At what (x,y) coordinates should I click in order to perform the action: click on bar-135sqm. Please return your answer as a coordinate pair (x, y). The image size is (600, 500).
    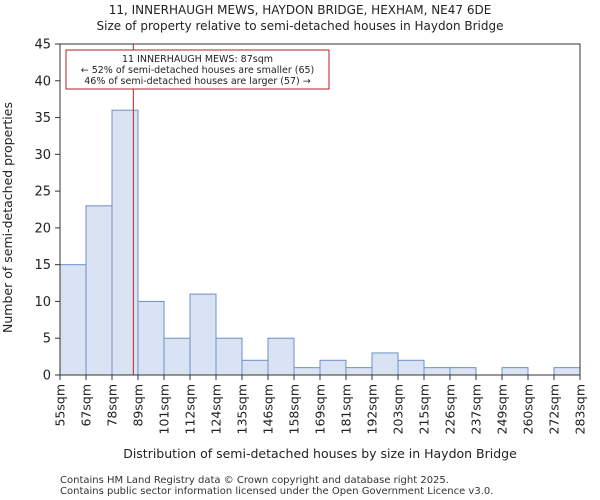
    Looking at the image, I should click on (255, 367).